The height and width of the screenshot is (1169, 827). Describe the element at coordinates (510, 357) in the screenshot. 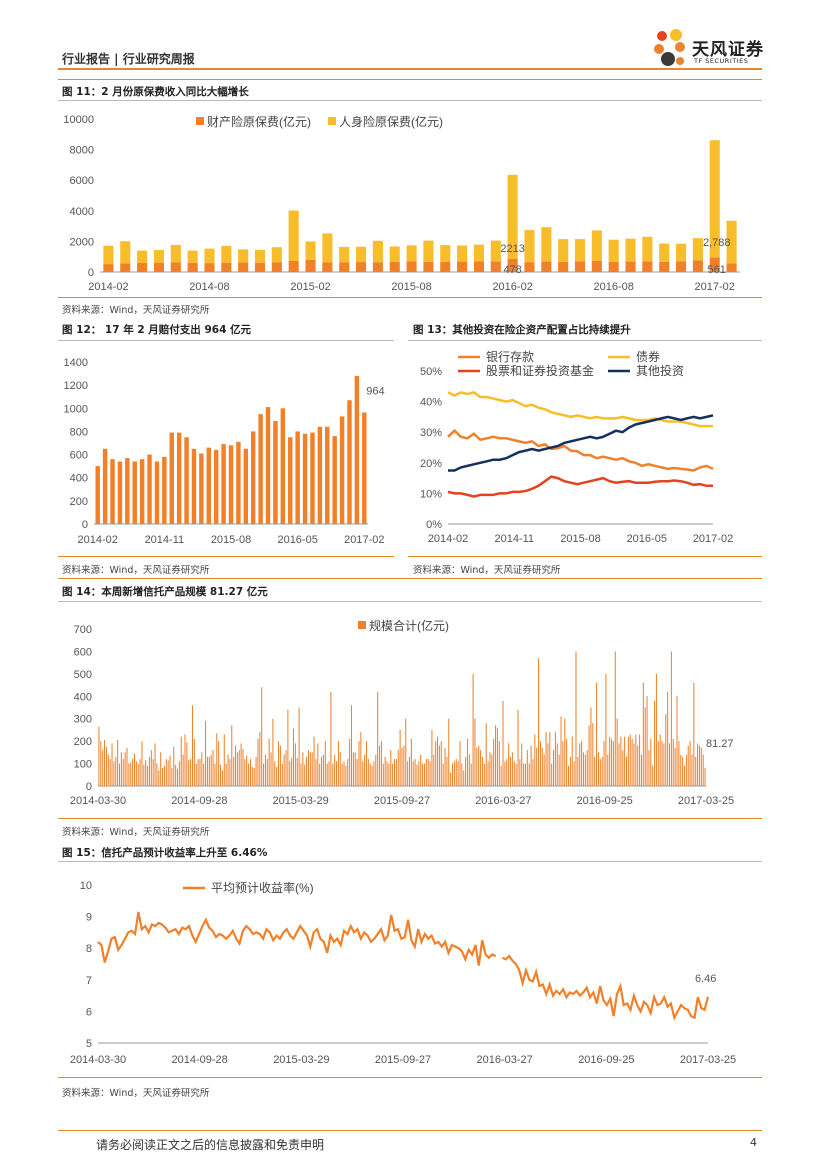

I see `legend-label: 银行存款` at that location.